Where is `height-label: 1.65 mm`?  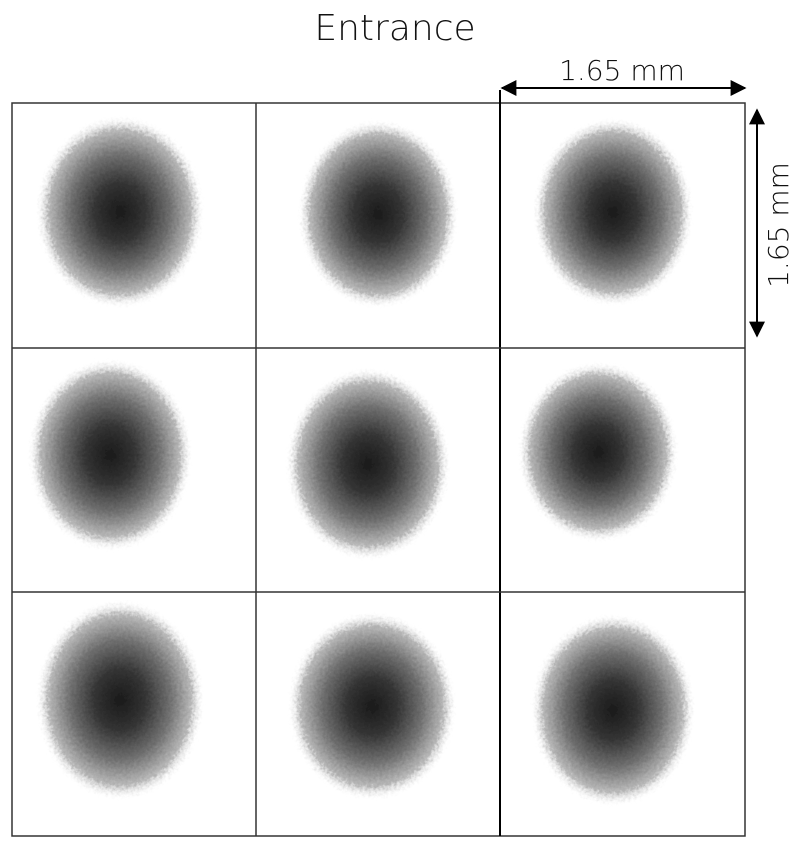 height-label: 1.65 mm is located at coordinates (778, 225).